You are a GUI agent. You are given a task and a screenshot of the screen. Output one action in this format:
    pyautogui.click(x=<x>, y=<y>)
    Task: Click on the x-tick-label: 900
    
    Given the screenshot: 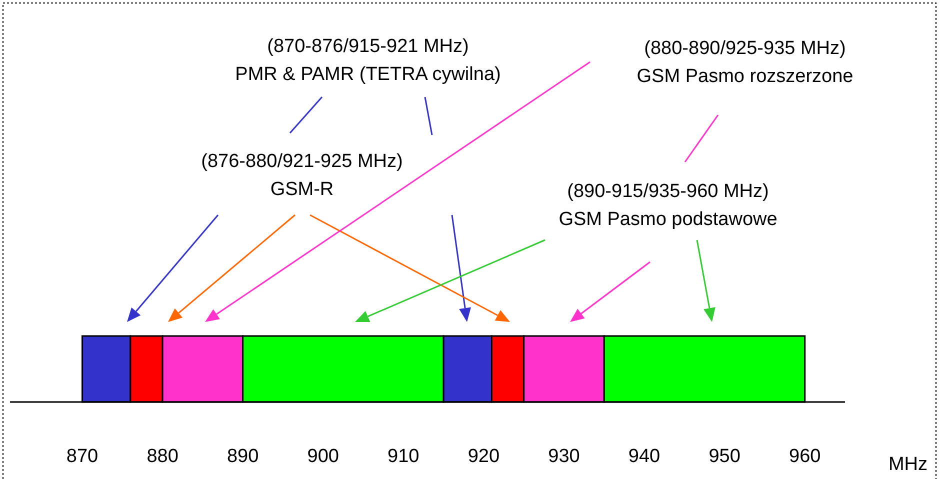 What is the action you would take?
    pyautogui.click(x=323, y=456)
    